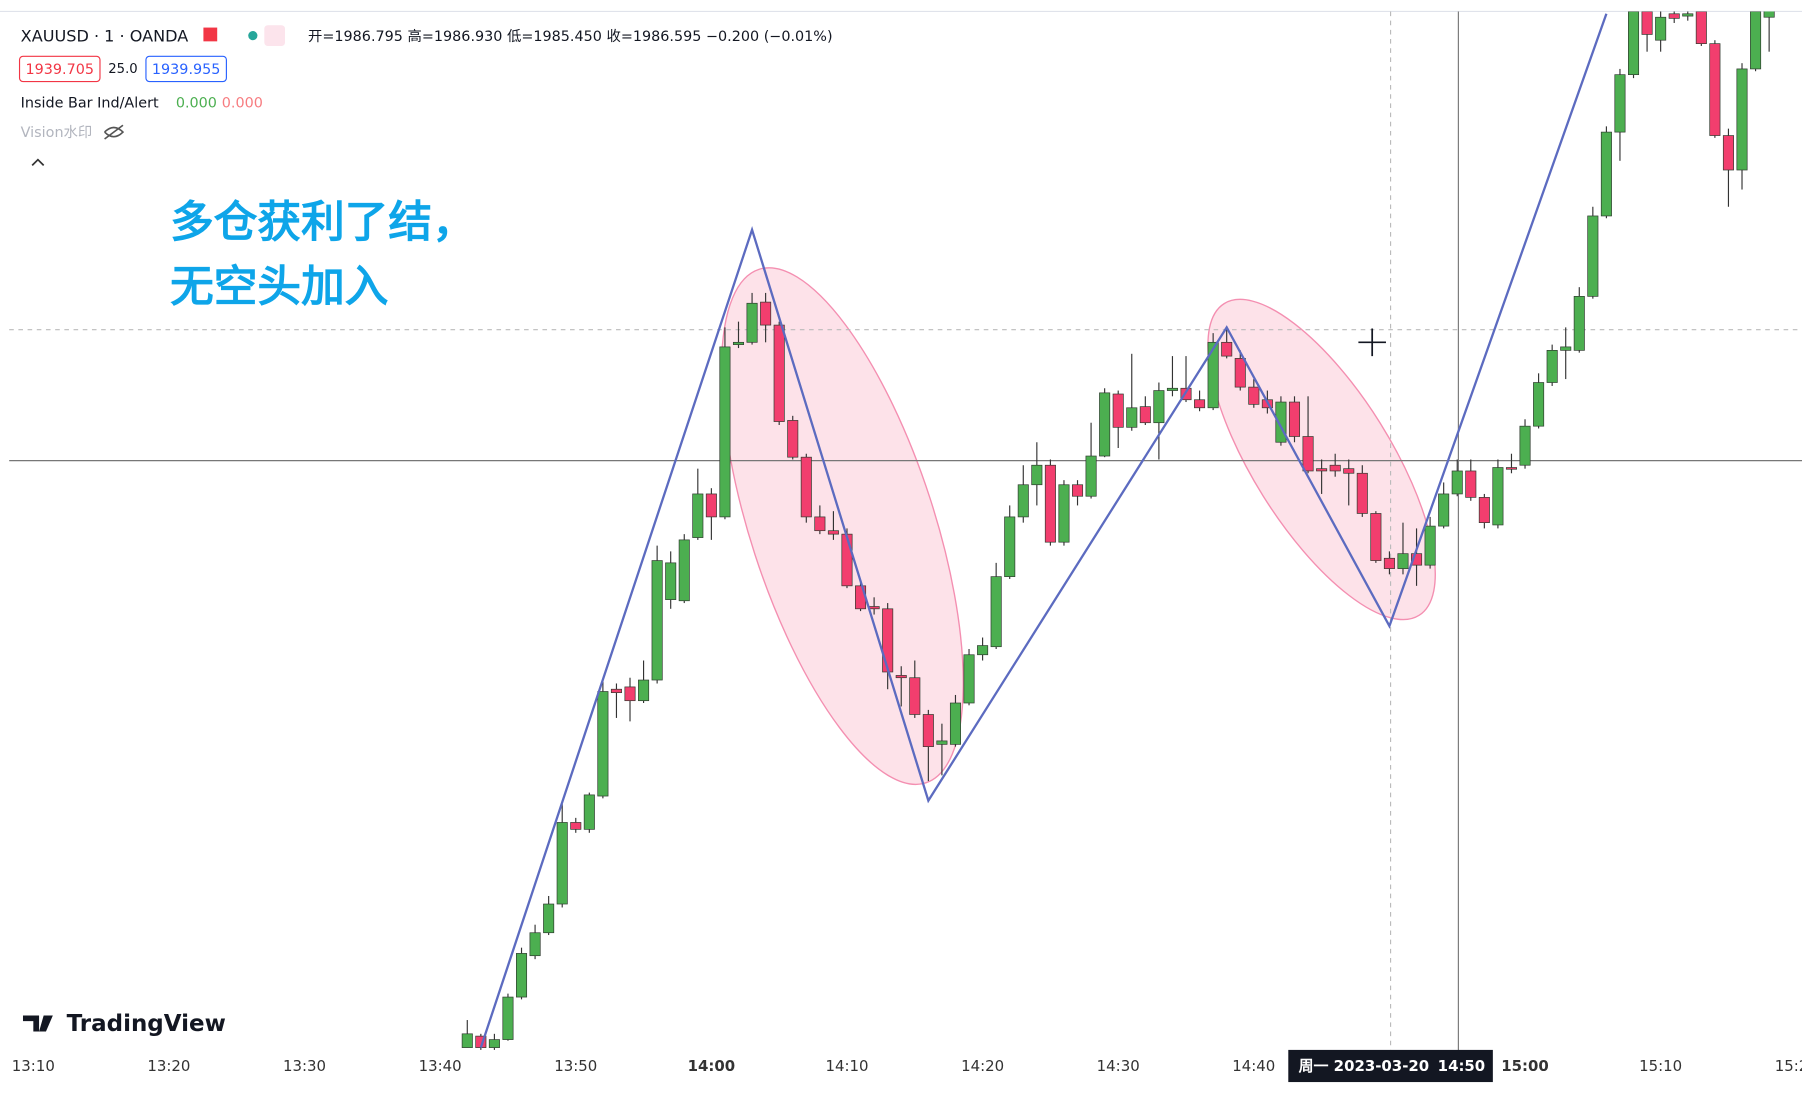 The height and width of the screenshot is (1097, 1802). Describe the element at coordinates (323, 222) in the screenshot. I see `annotation: 多仓获利了结，` at that location.